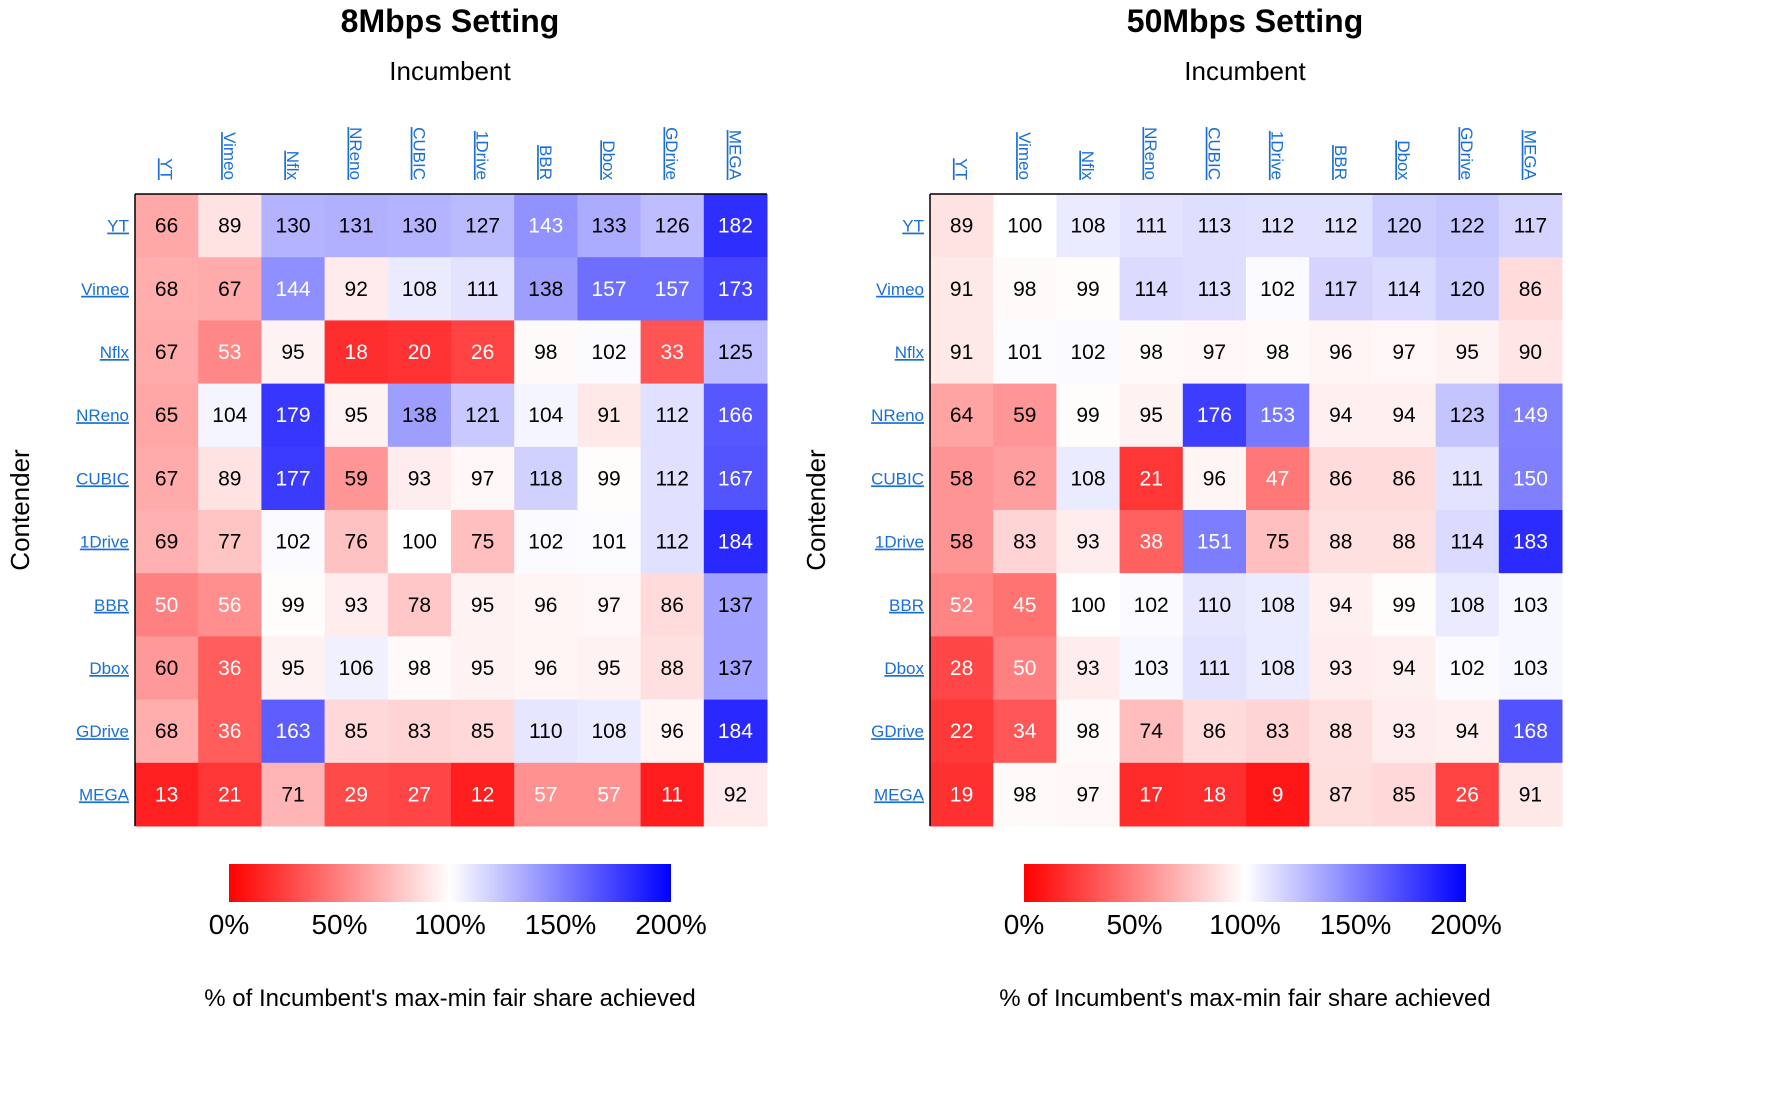 This screenshot has width=1787, height=1111. Describe the element at coordinates (229, 352) in the screenshot. I see `cell-value-label: 53` at that location.